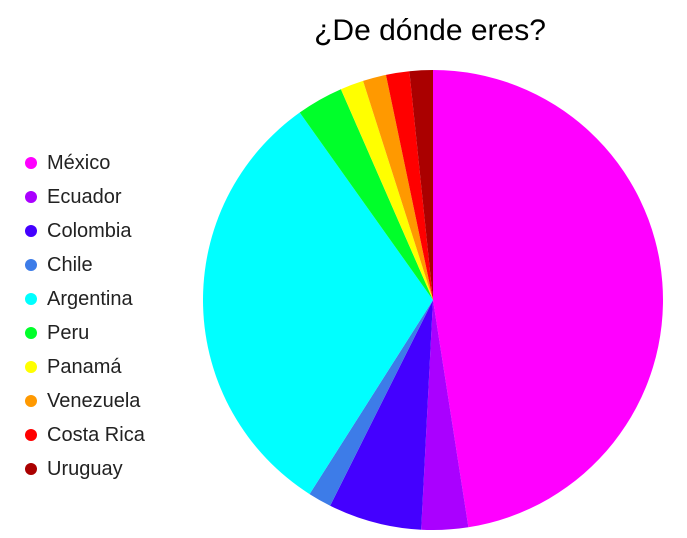 This screenshot has width=687, height=538. Describe the element at coordinates (381, 415) in the screenshot. I see `pie-slice-colombia` at that location.